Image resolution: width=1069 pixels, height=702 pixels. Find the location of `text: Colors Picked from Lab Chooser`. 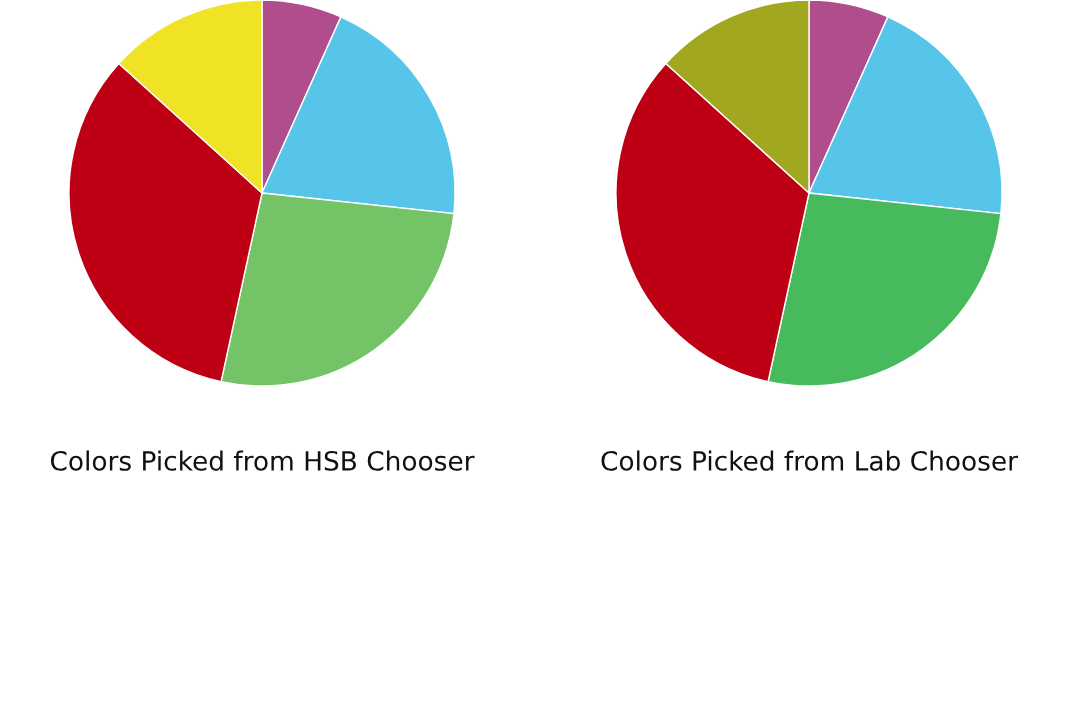

text: Colors Picked from Lab Chooser is located at coordinates (809, 460).